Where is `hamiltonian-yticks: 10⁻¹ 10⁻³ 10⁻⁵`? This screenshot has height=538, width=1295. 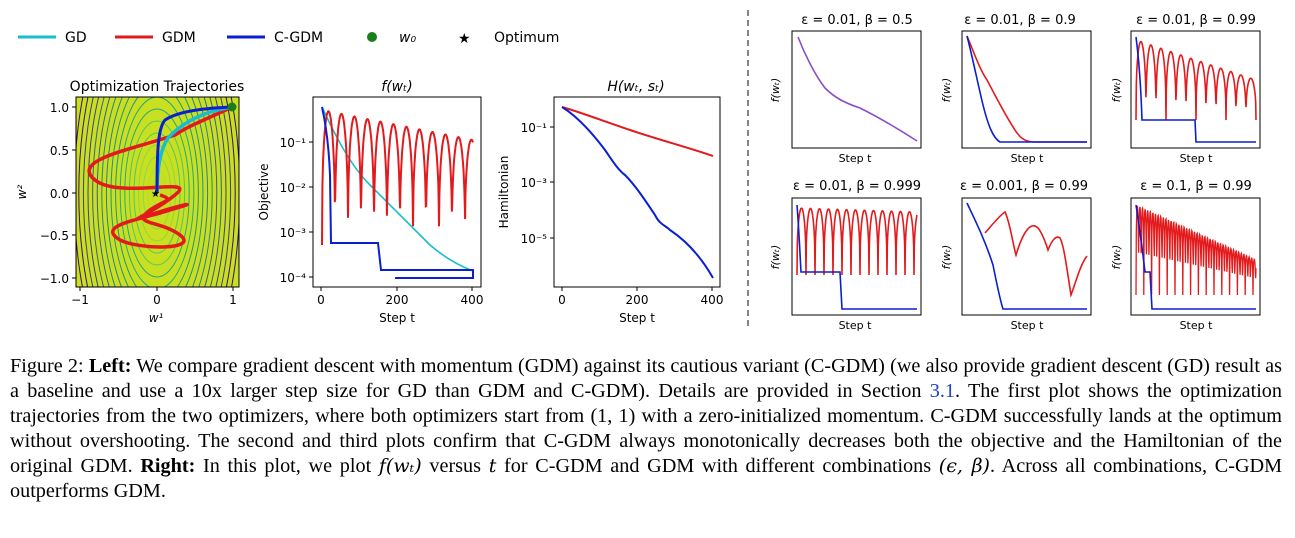
hamiltonian-yticks: 10⁻¹ 10⁻³ 10⁻⁵ is located at coordinates (537, 183).